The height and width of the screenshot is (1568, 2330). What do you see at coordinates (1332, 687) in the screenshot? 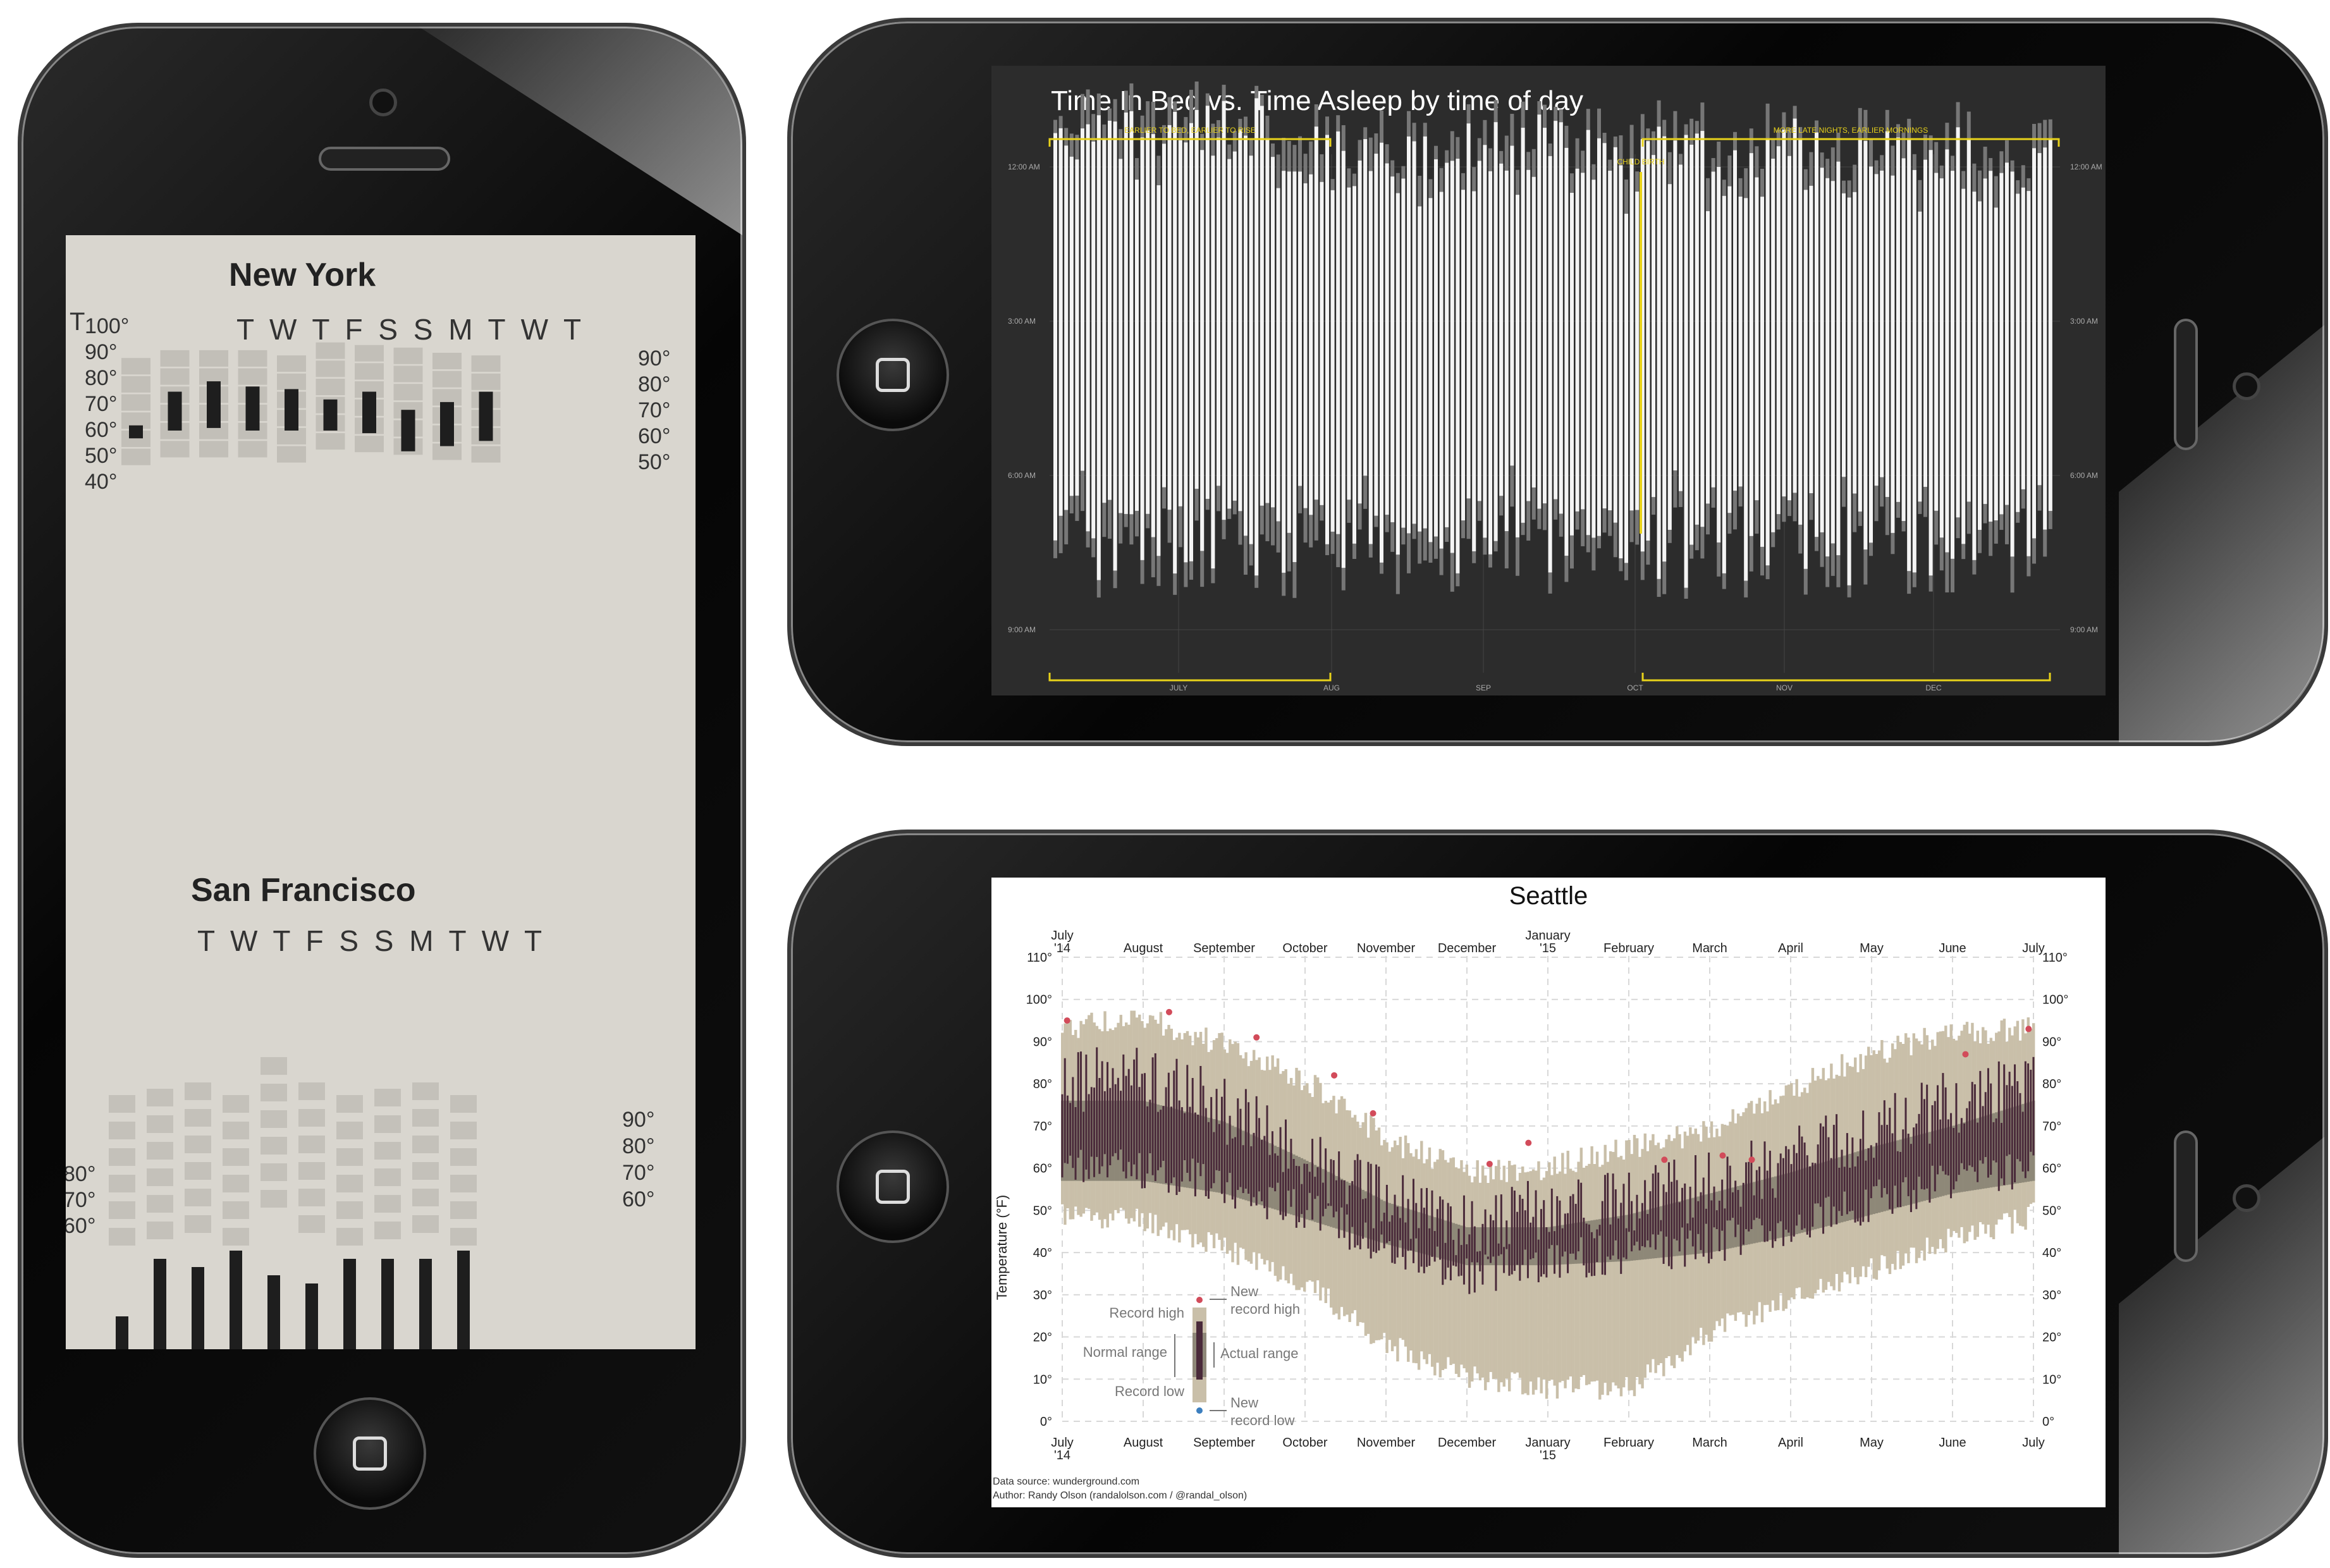
I see `sleep-month-label: AUG` at bounding box center [1332, 687].